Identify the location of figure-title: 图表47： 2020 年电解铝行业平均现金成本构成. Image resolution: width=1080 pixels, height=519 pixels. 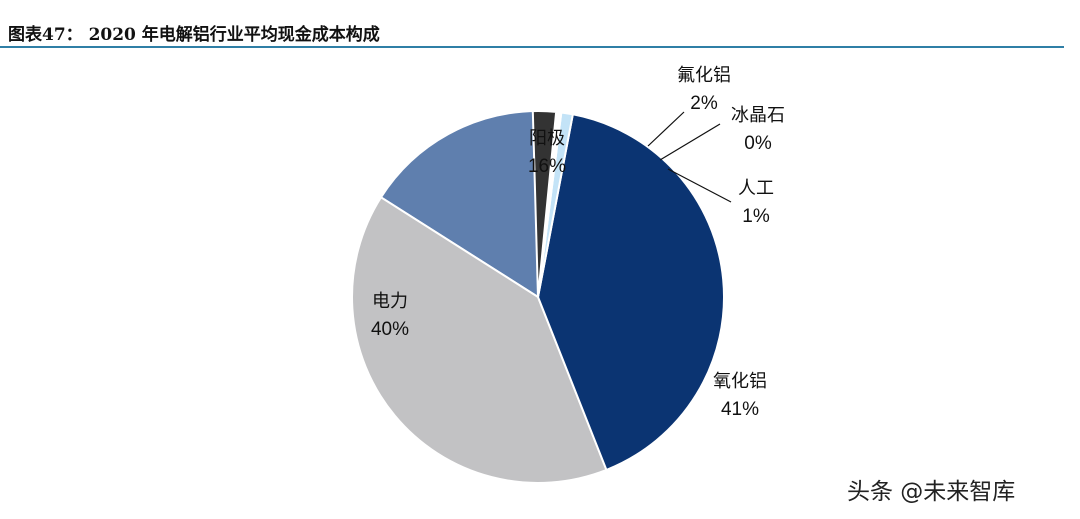
(194, 35).